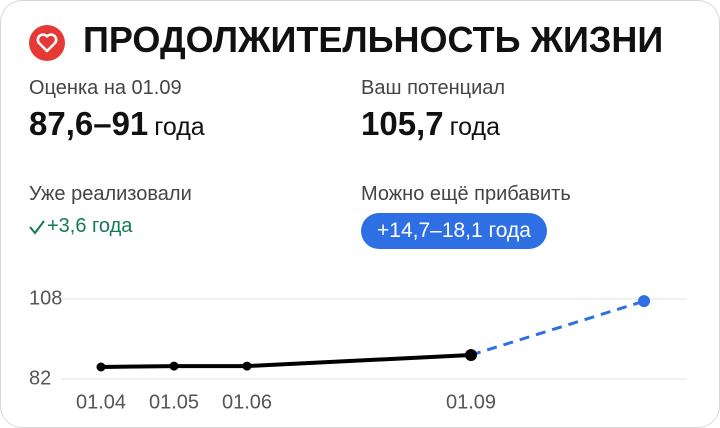 The height and width of the screenshot is (428, 720). I want to click on potential-value: 105,7, so click(402, 123).